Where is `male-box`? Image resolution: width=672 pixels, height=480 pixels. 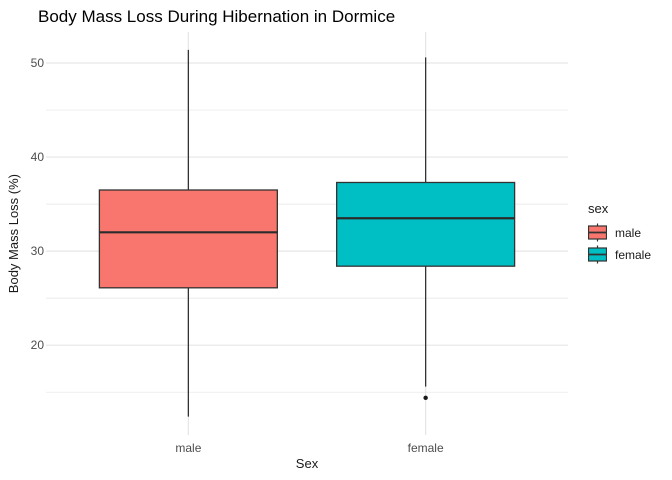
male-box is located at coordinates (188, 239).